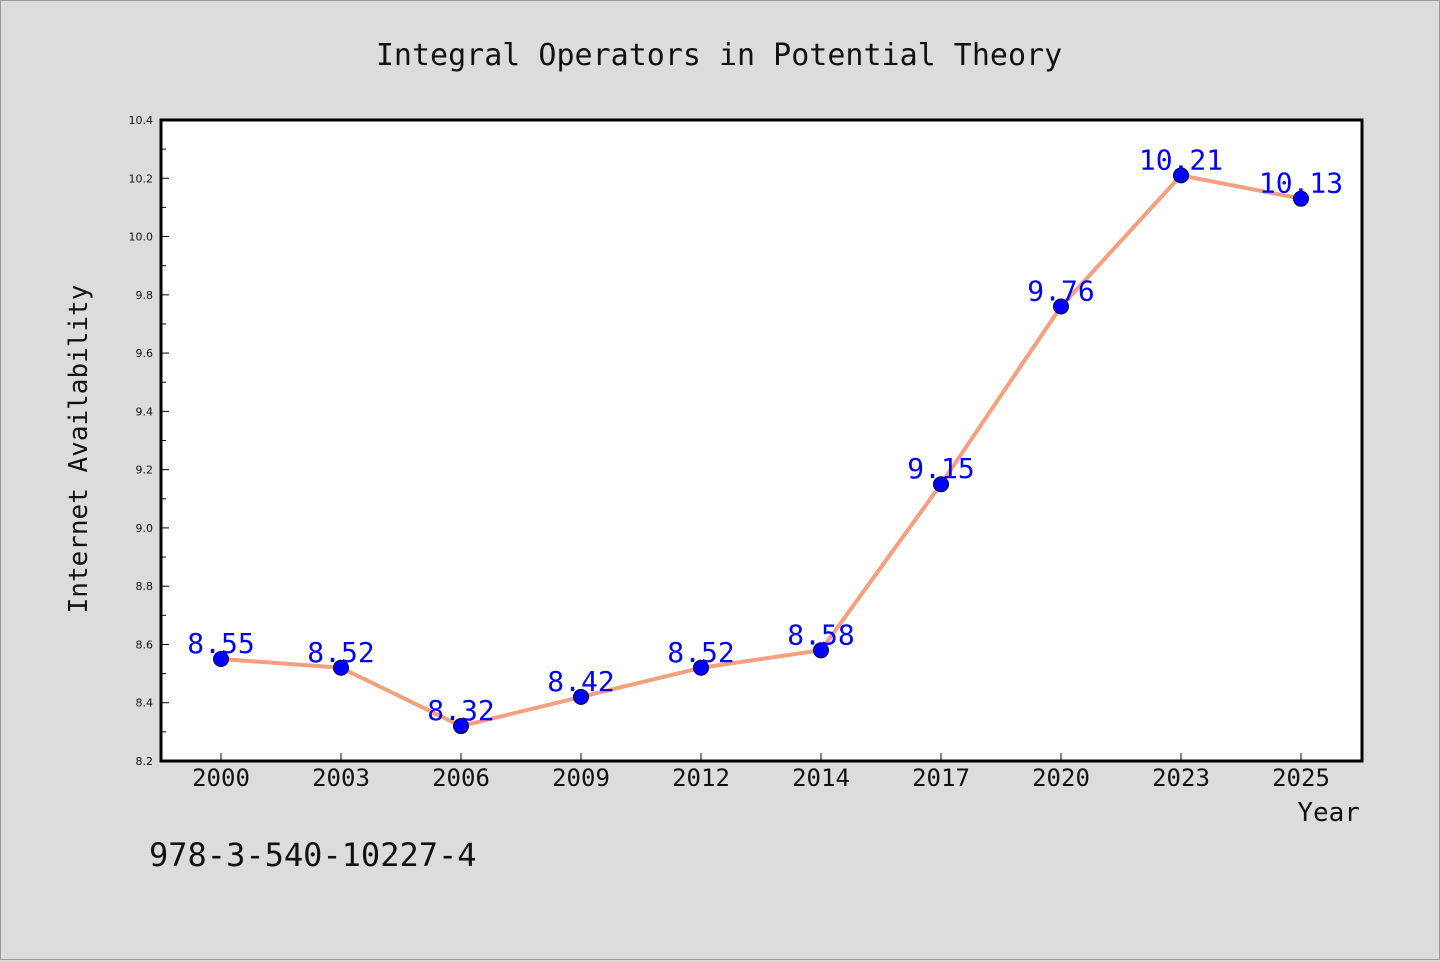 Image resolution: width=1440 pixels, height=961 pixels. What do you see at coordinates (1301, 778) in the screenshot?
I see `x-tick-label: 2025` at bounding box center [1301, 778].